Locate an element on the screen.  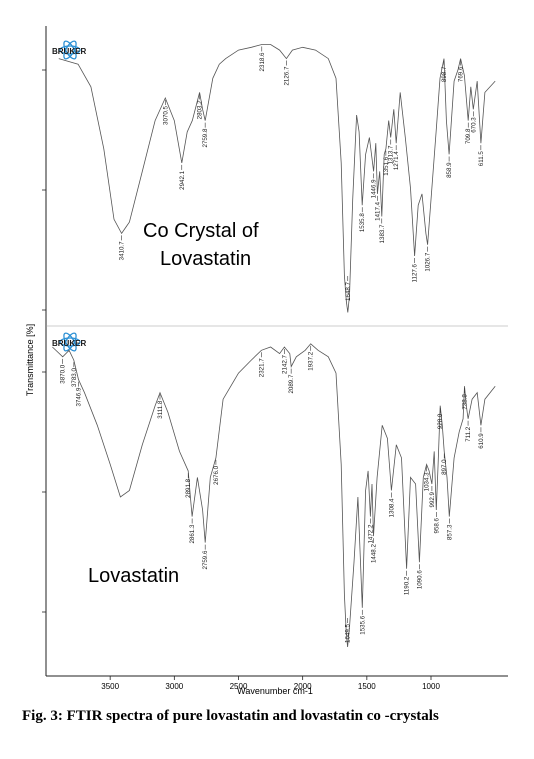
peak-label: 857.3 is located at coordinates (449, 532).